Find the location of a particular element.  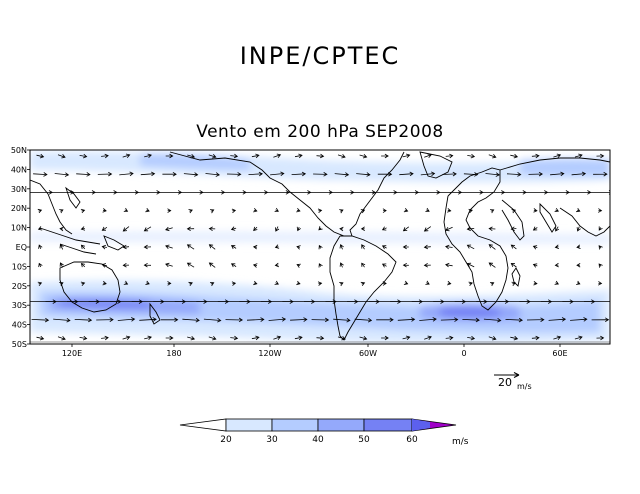

reference-vector-unit: m/s is located at coordinates (524, 386).